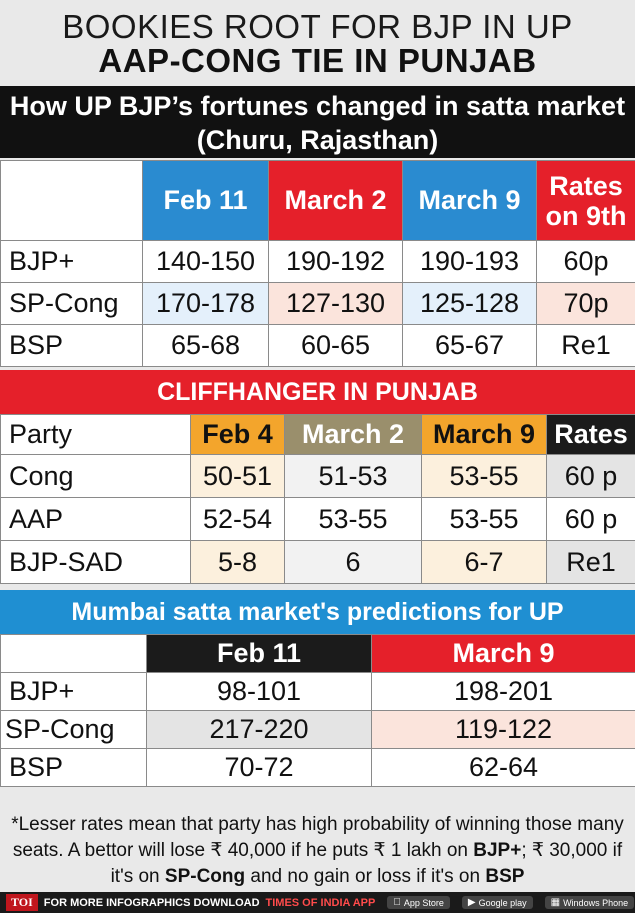 This screenshot has width=635, height=913. I want to click on table-row: BJP+ 98-101 198-201, so click(317, 691).